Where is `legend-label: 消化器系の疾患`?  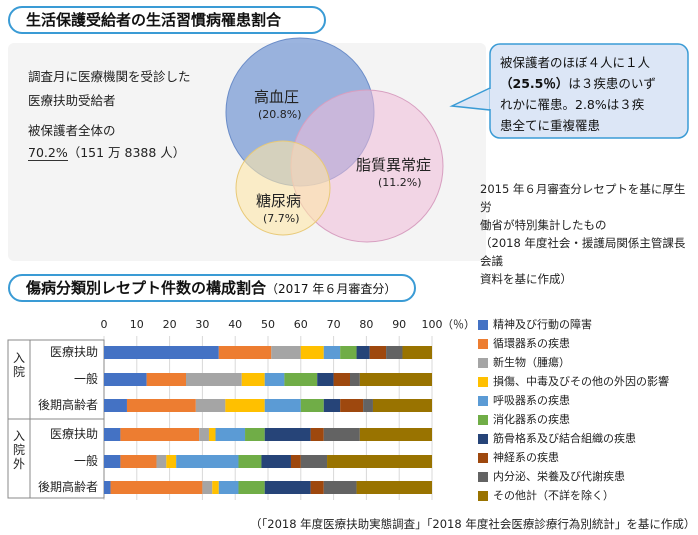
legend-label: 消化器系の疾患 is located at coordinates (531, 419).